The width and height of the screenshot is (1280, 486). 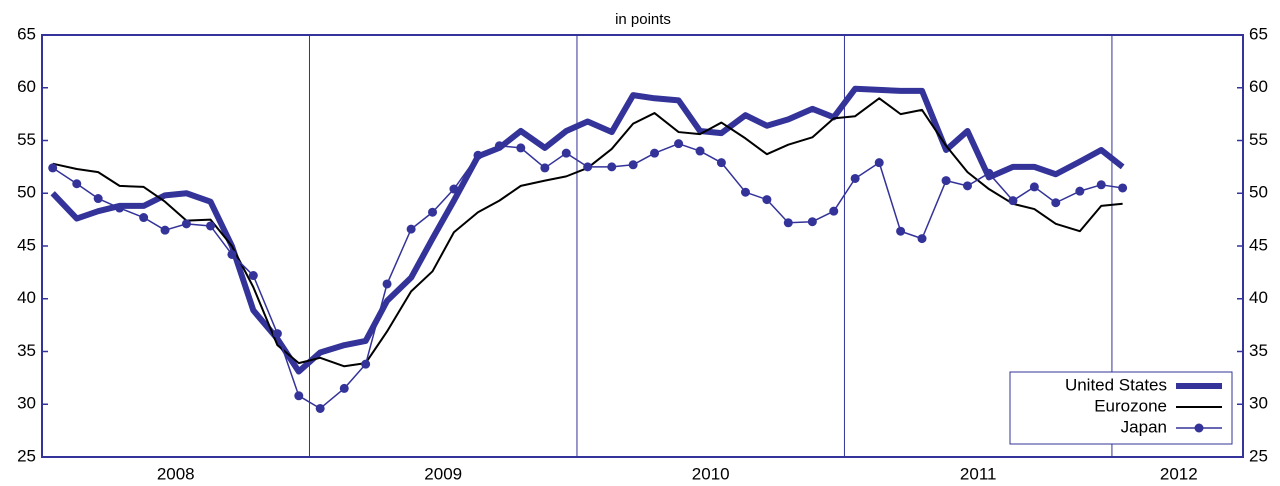 What do you see at coordinates (1258, 297) in the screenshot?
I see `y2-tick-label: 40` at bounding box center [1258, 297].